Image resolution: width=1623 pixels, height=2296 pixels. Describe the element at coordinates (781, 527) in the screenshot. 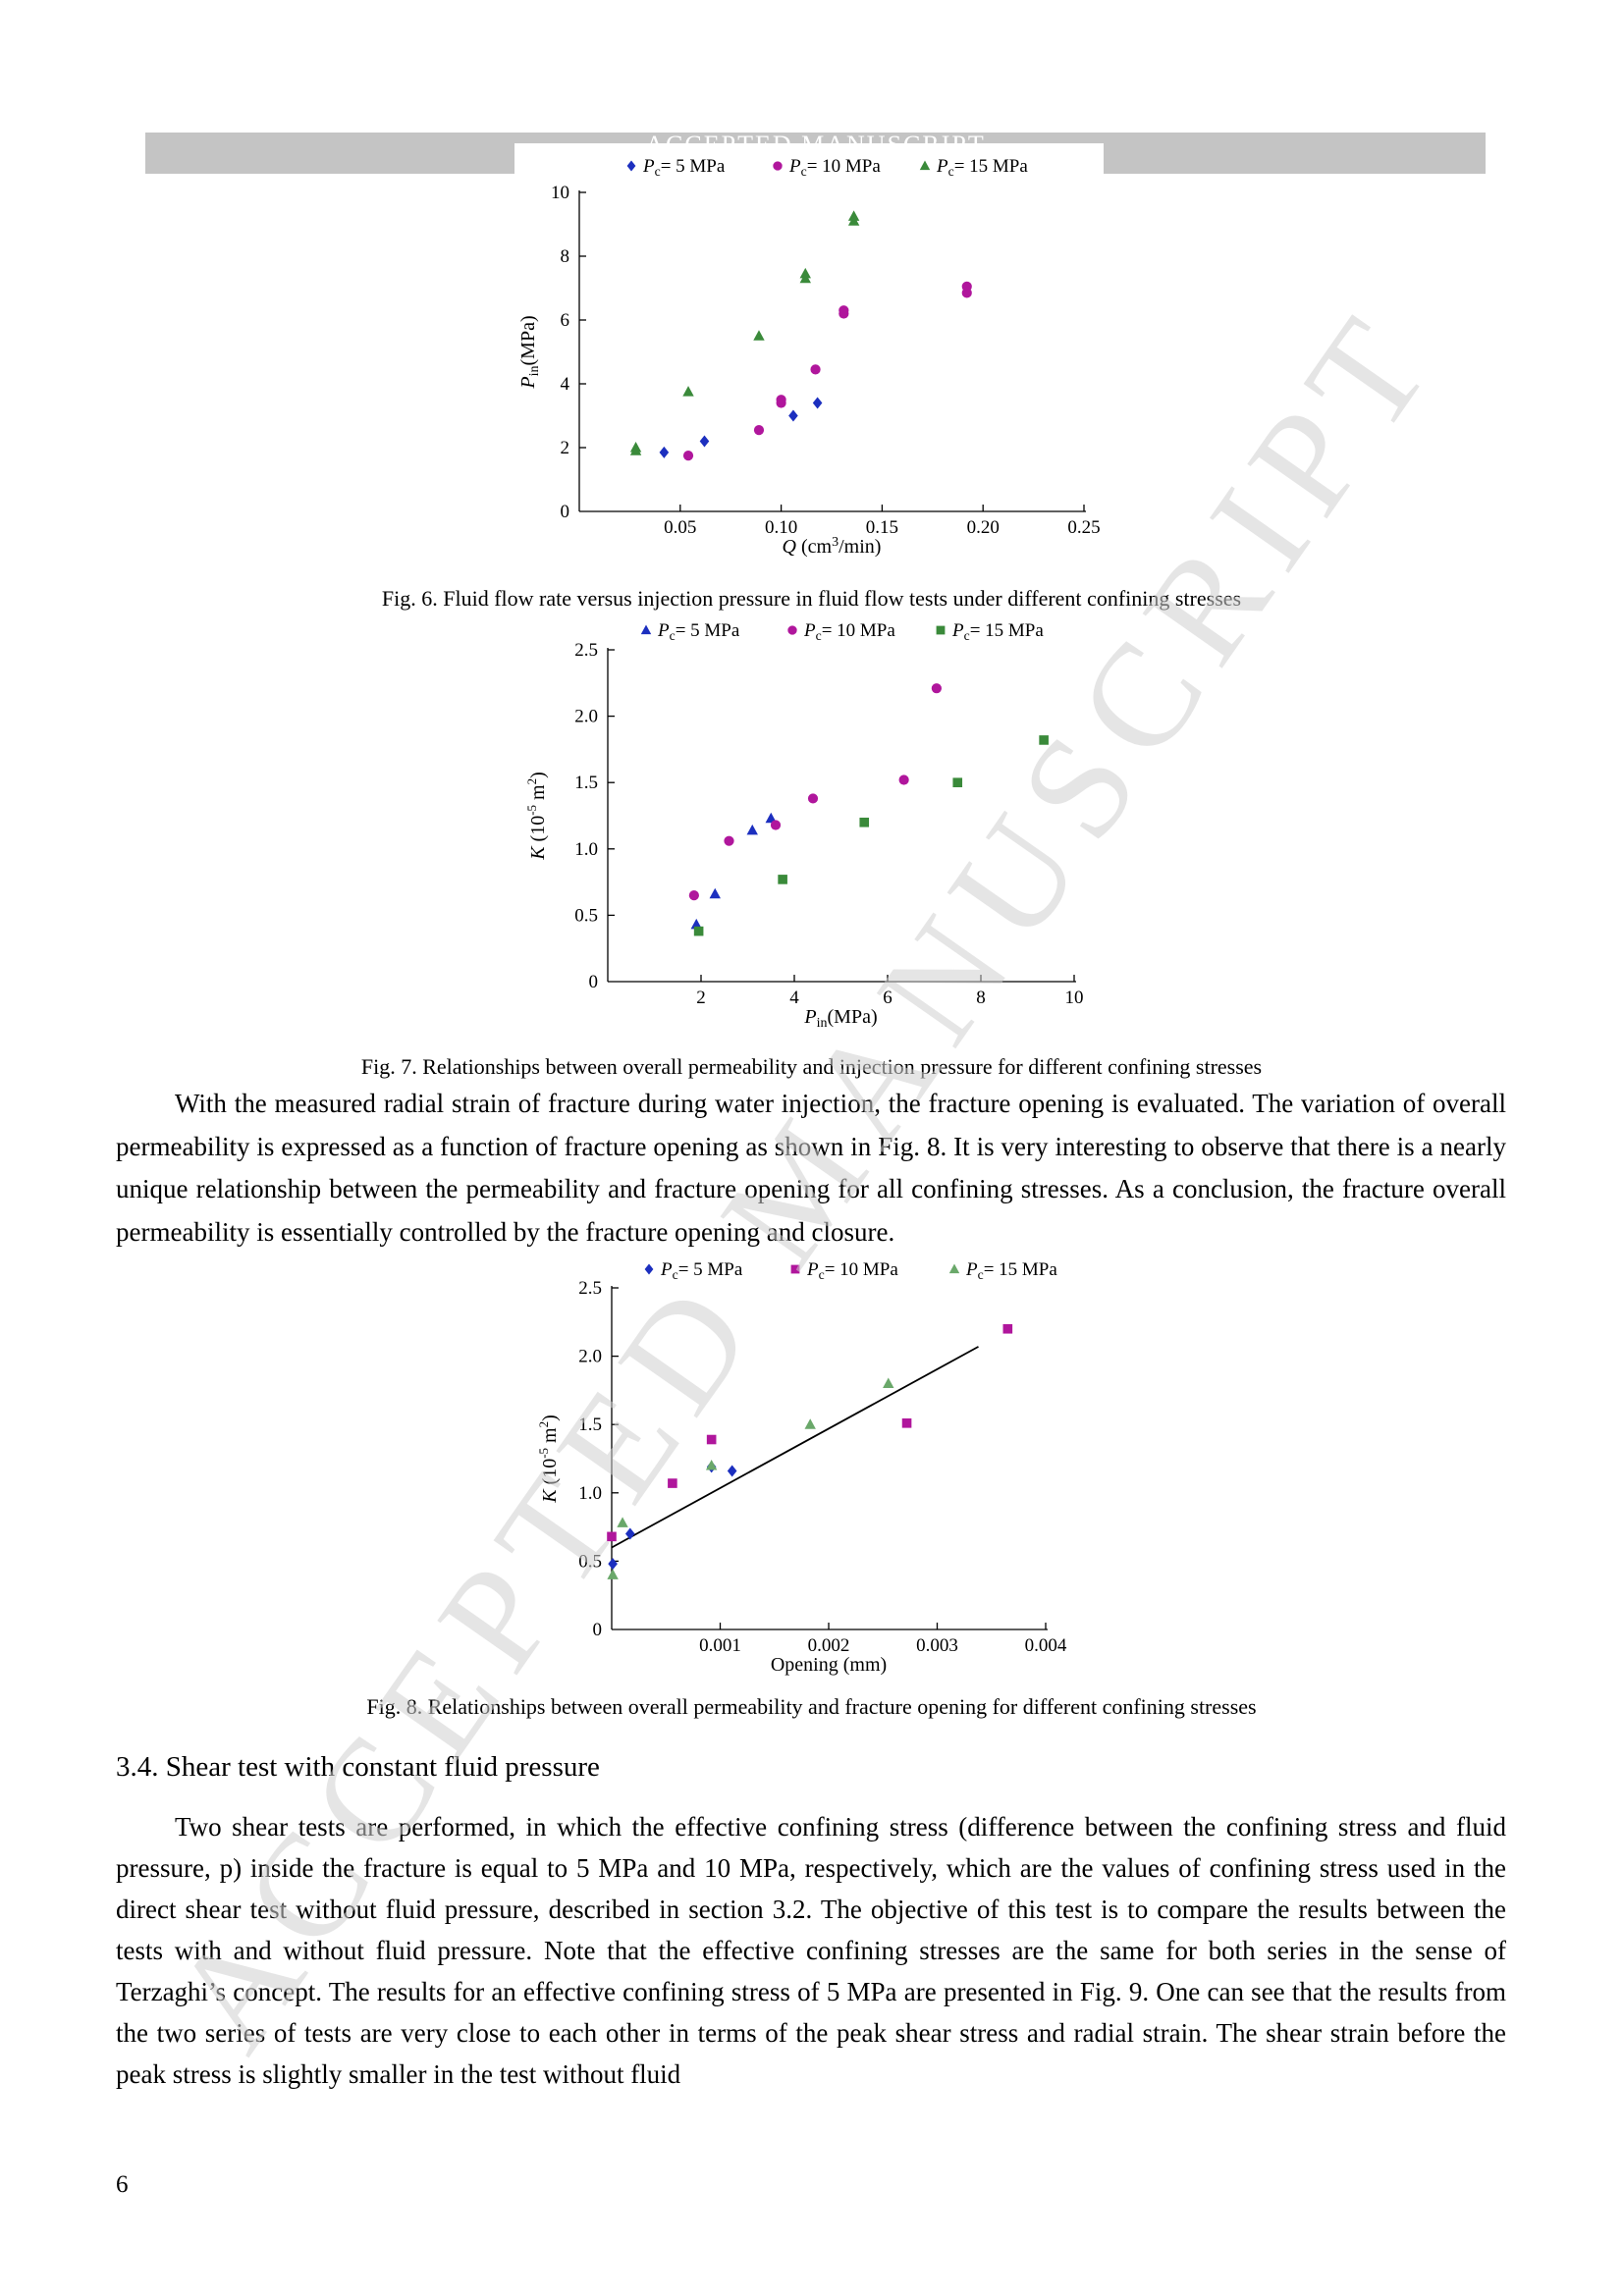

I see `x-tick-label: 0.10` at that location.